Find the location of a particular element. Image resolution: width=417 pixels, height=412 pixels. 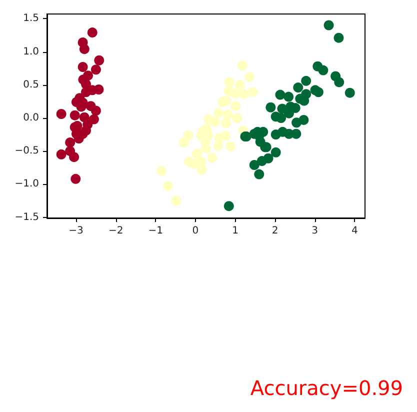

y-tick-label: −1.0 is located at coordinates (26, 184).